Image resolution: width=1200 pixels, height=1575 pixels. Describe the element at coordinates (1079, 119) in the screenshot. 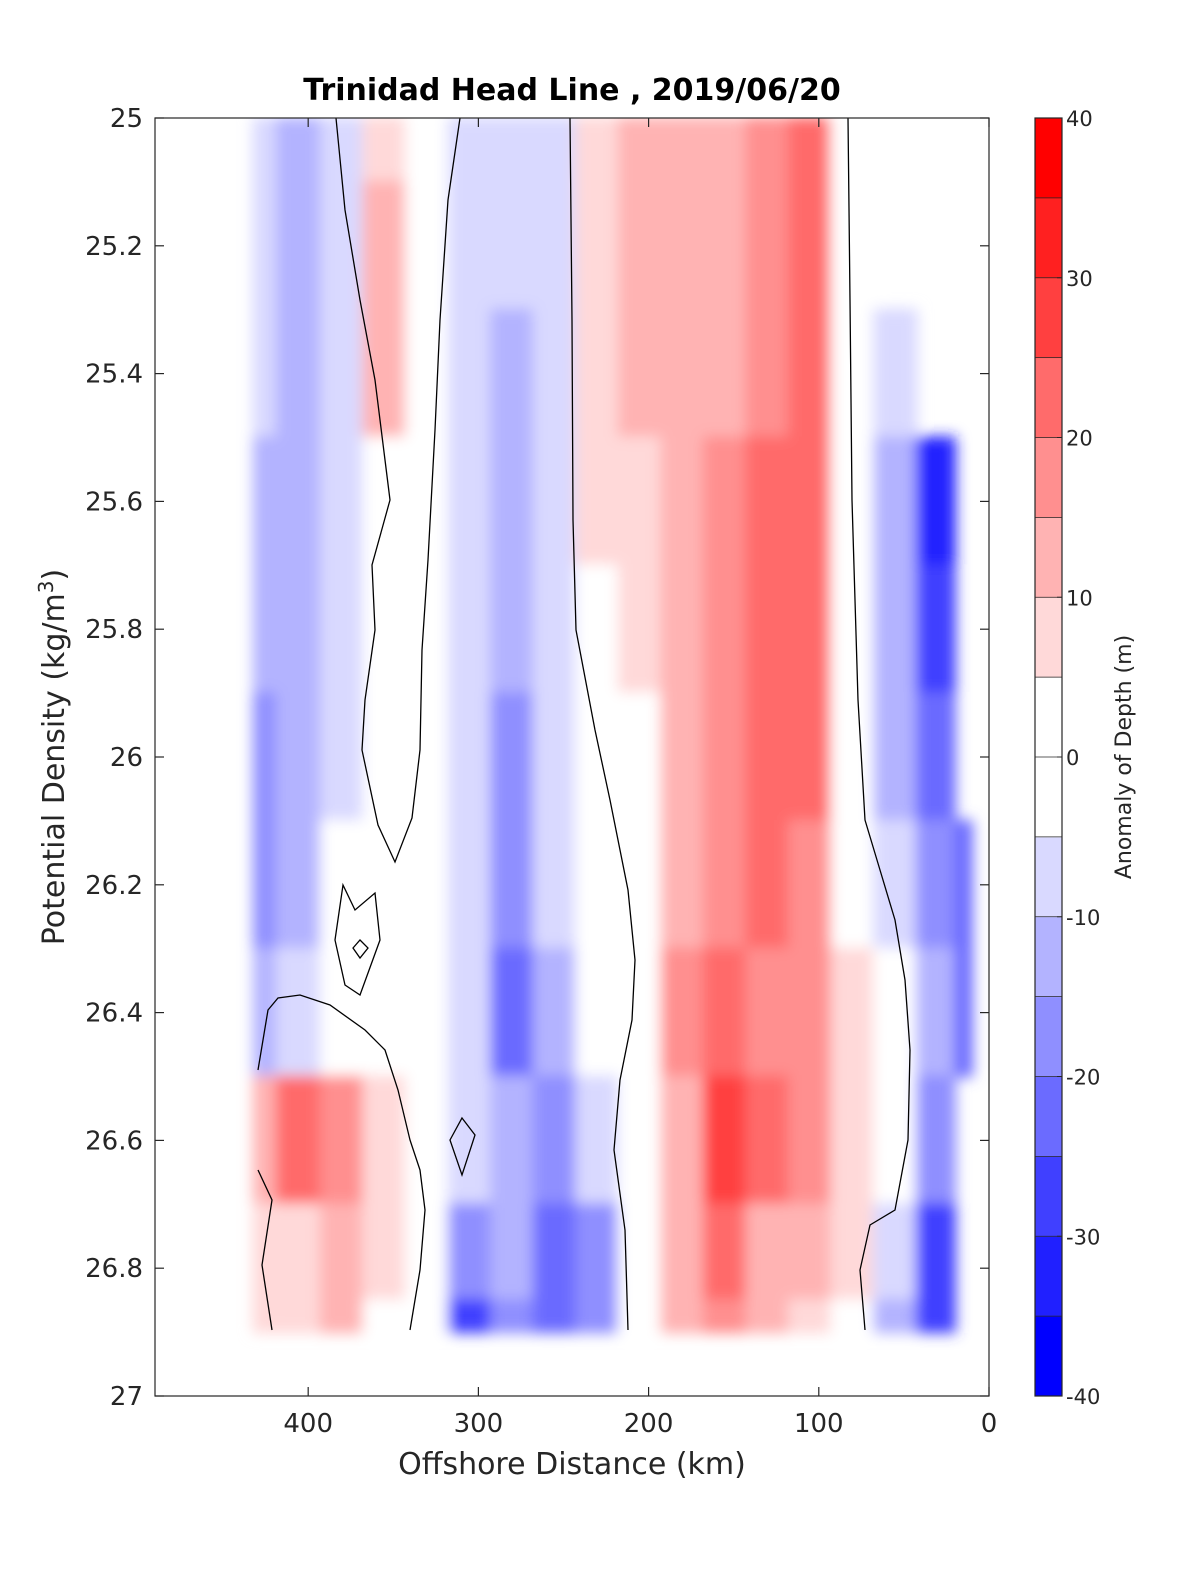

I see `colorbar-tick-label: 40` at that location.